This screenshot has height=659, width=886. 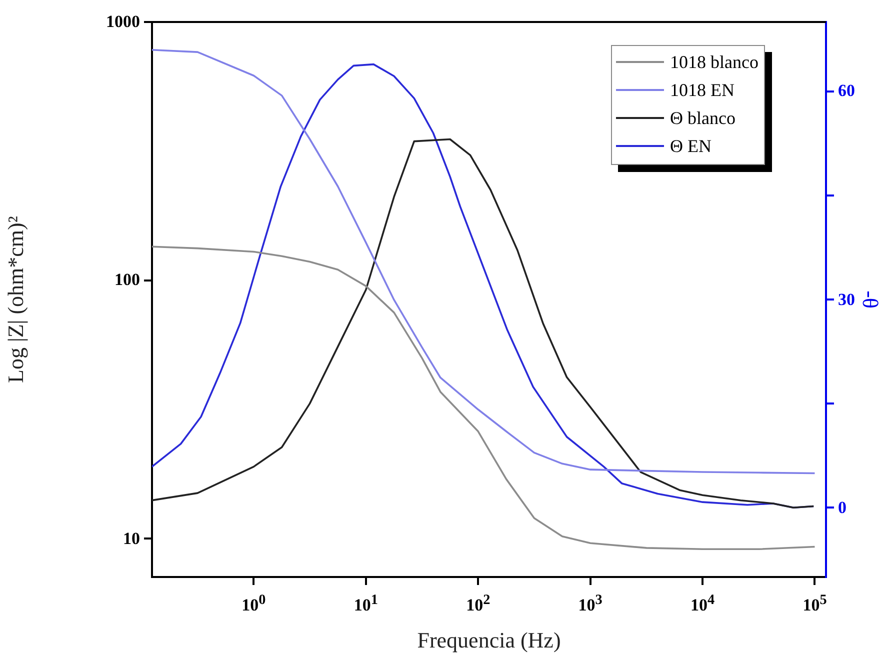 What do you see at coordinates (691, 146) in the screenshot?
I see `legend-label: Θ EN` at bounding box center [691, 146].